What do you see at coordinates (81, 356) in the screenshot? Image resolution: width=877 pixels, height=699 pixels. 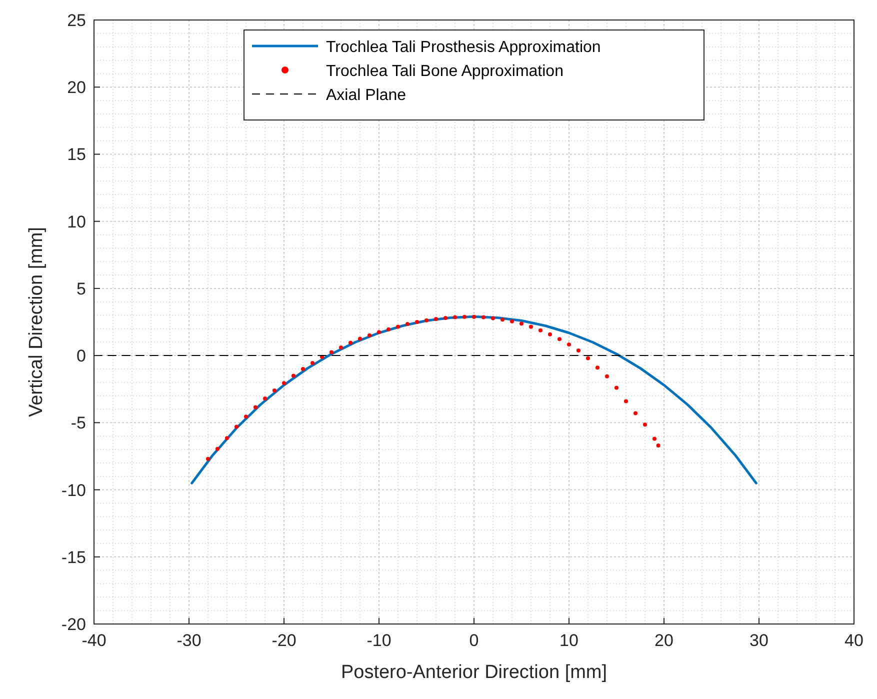 I see `y-tick-label: 0` at bounding box center [81, 356].